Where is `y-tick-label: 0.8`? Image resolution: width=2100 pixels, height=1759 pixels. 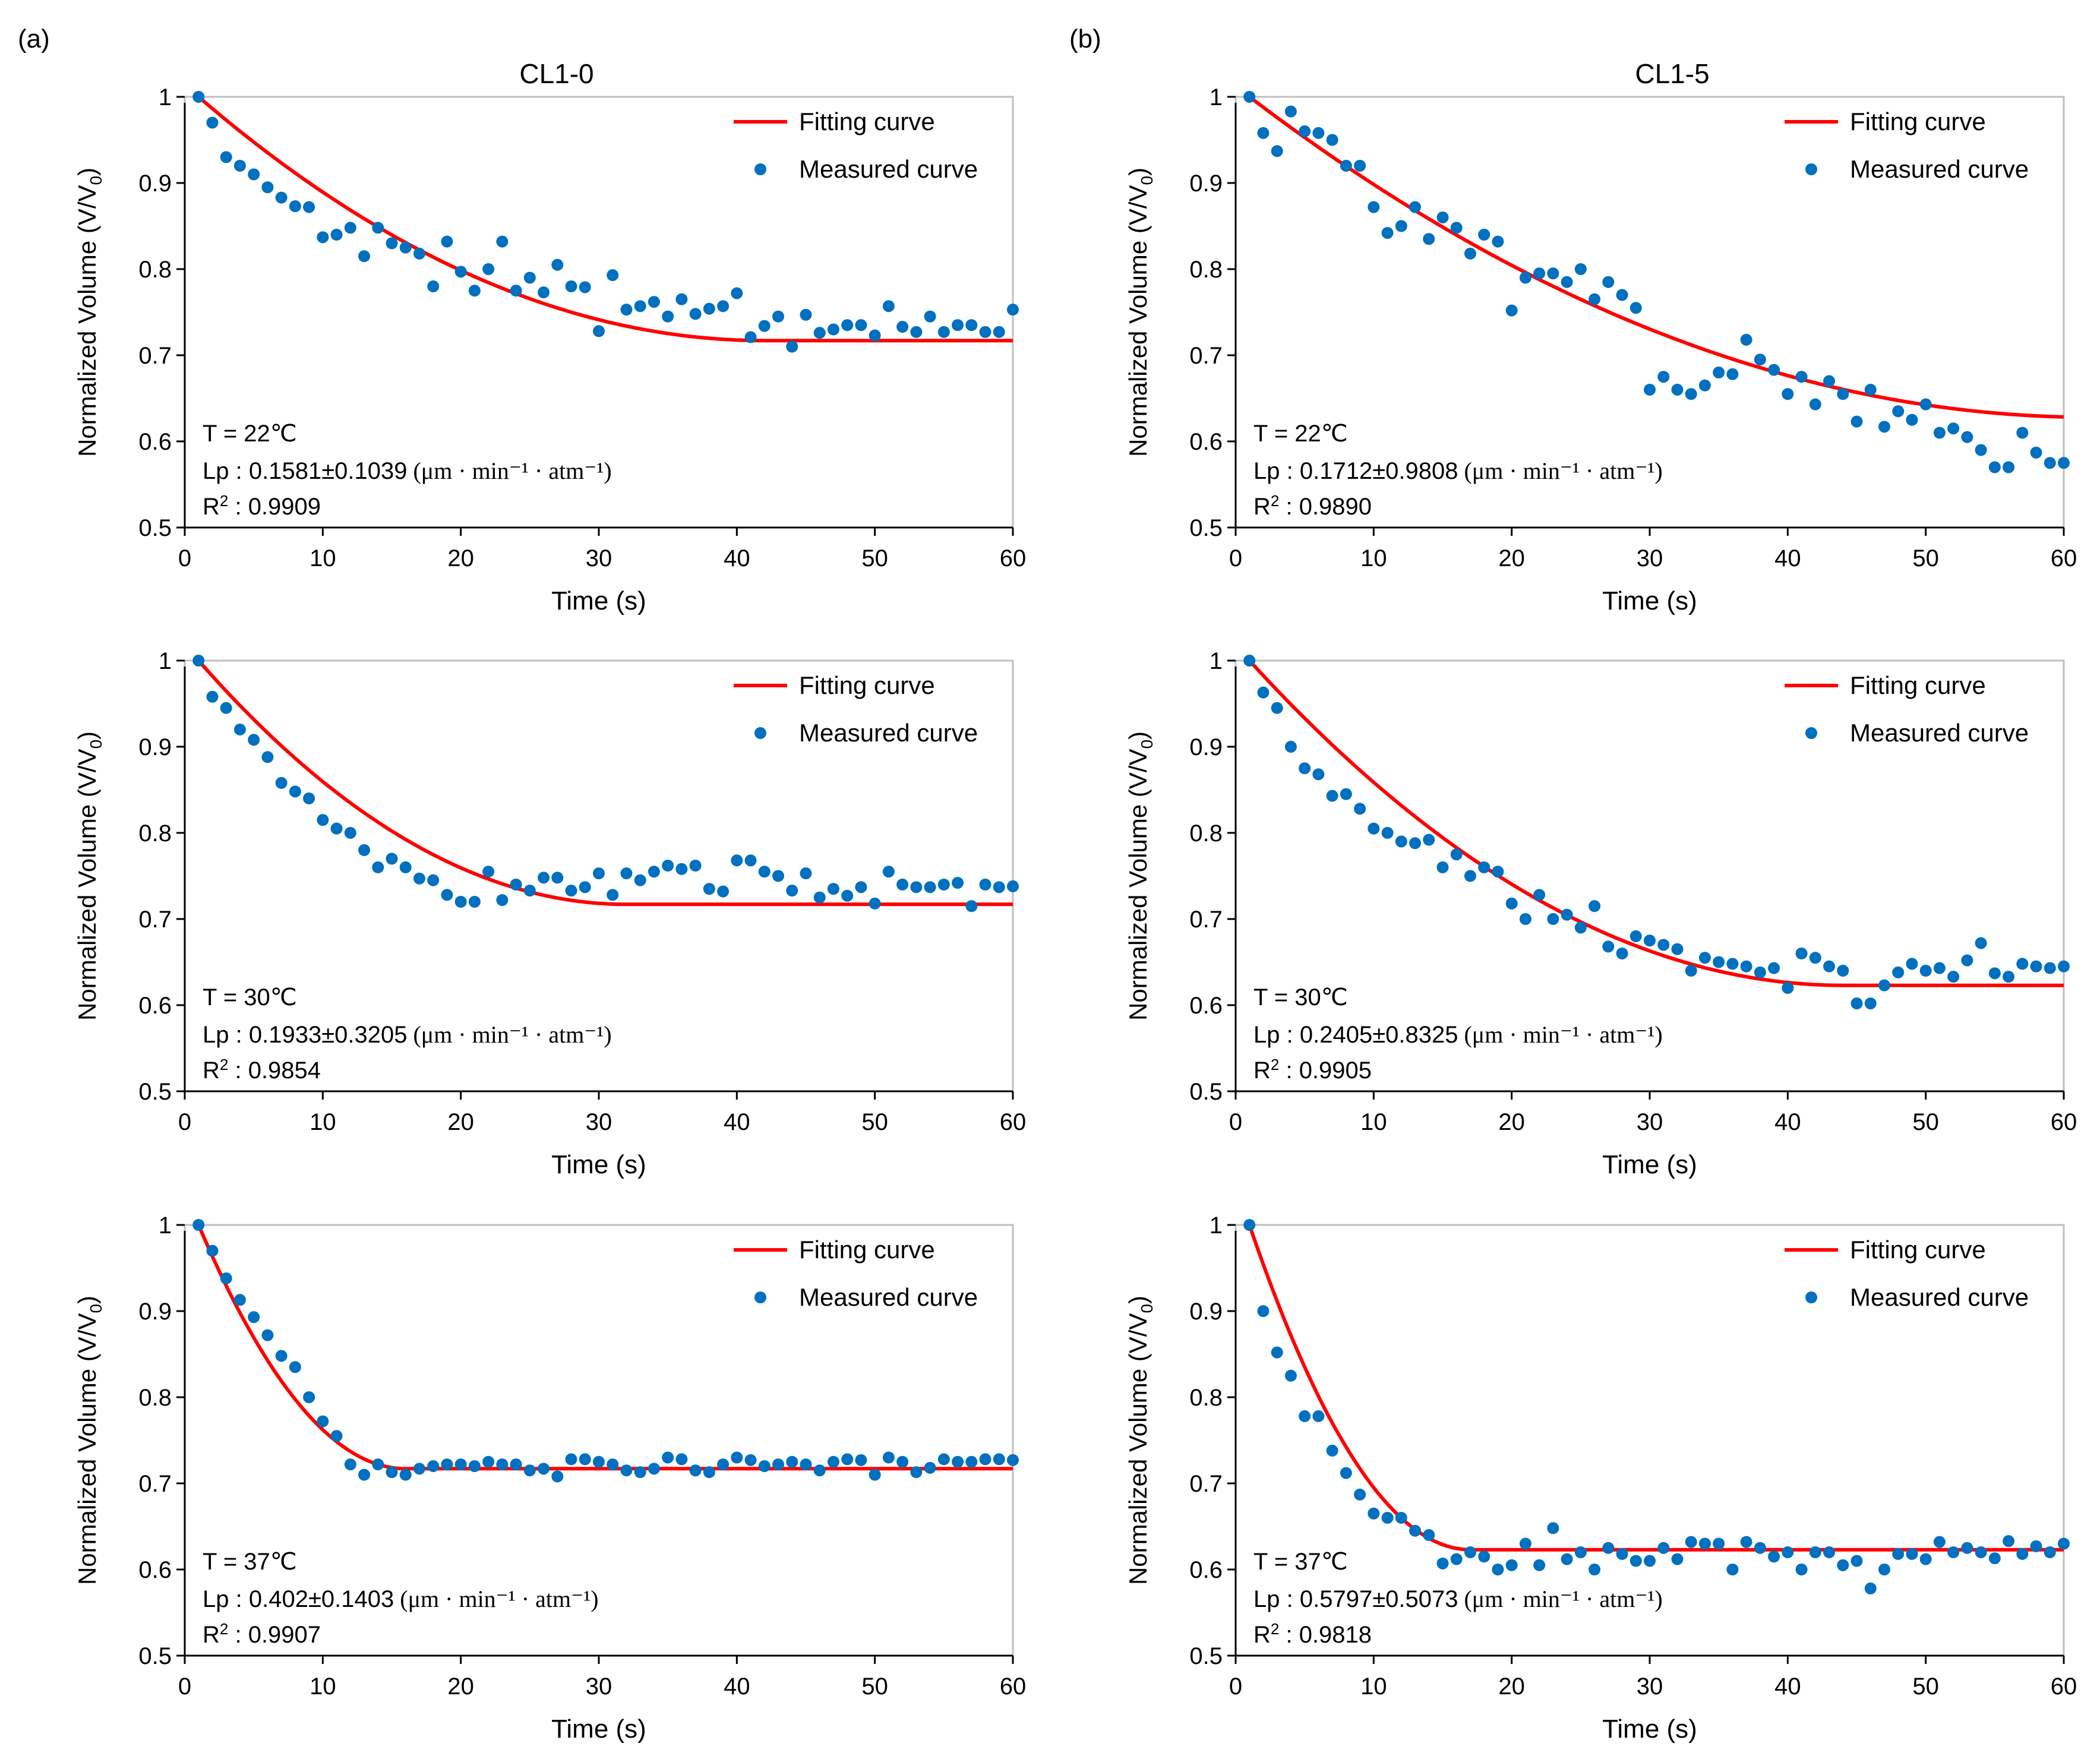
y-tick-label: 0.8 is located at coordinates (1206, 270).